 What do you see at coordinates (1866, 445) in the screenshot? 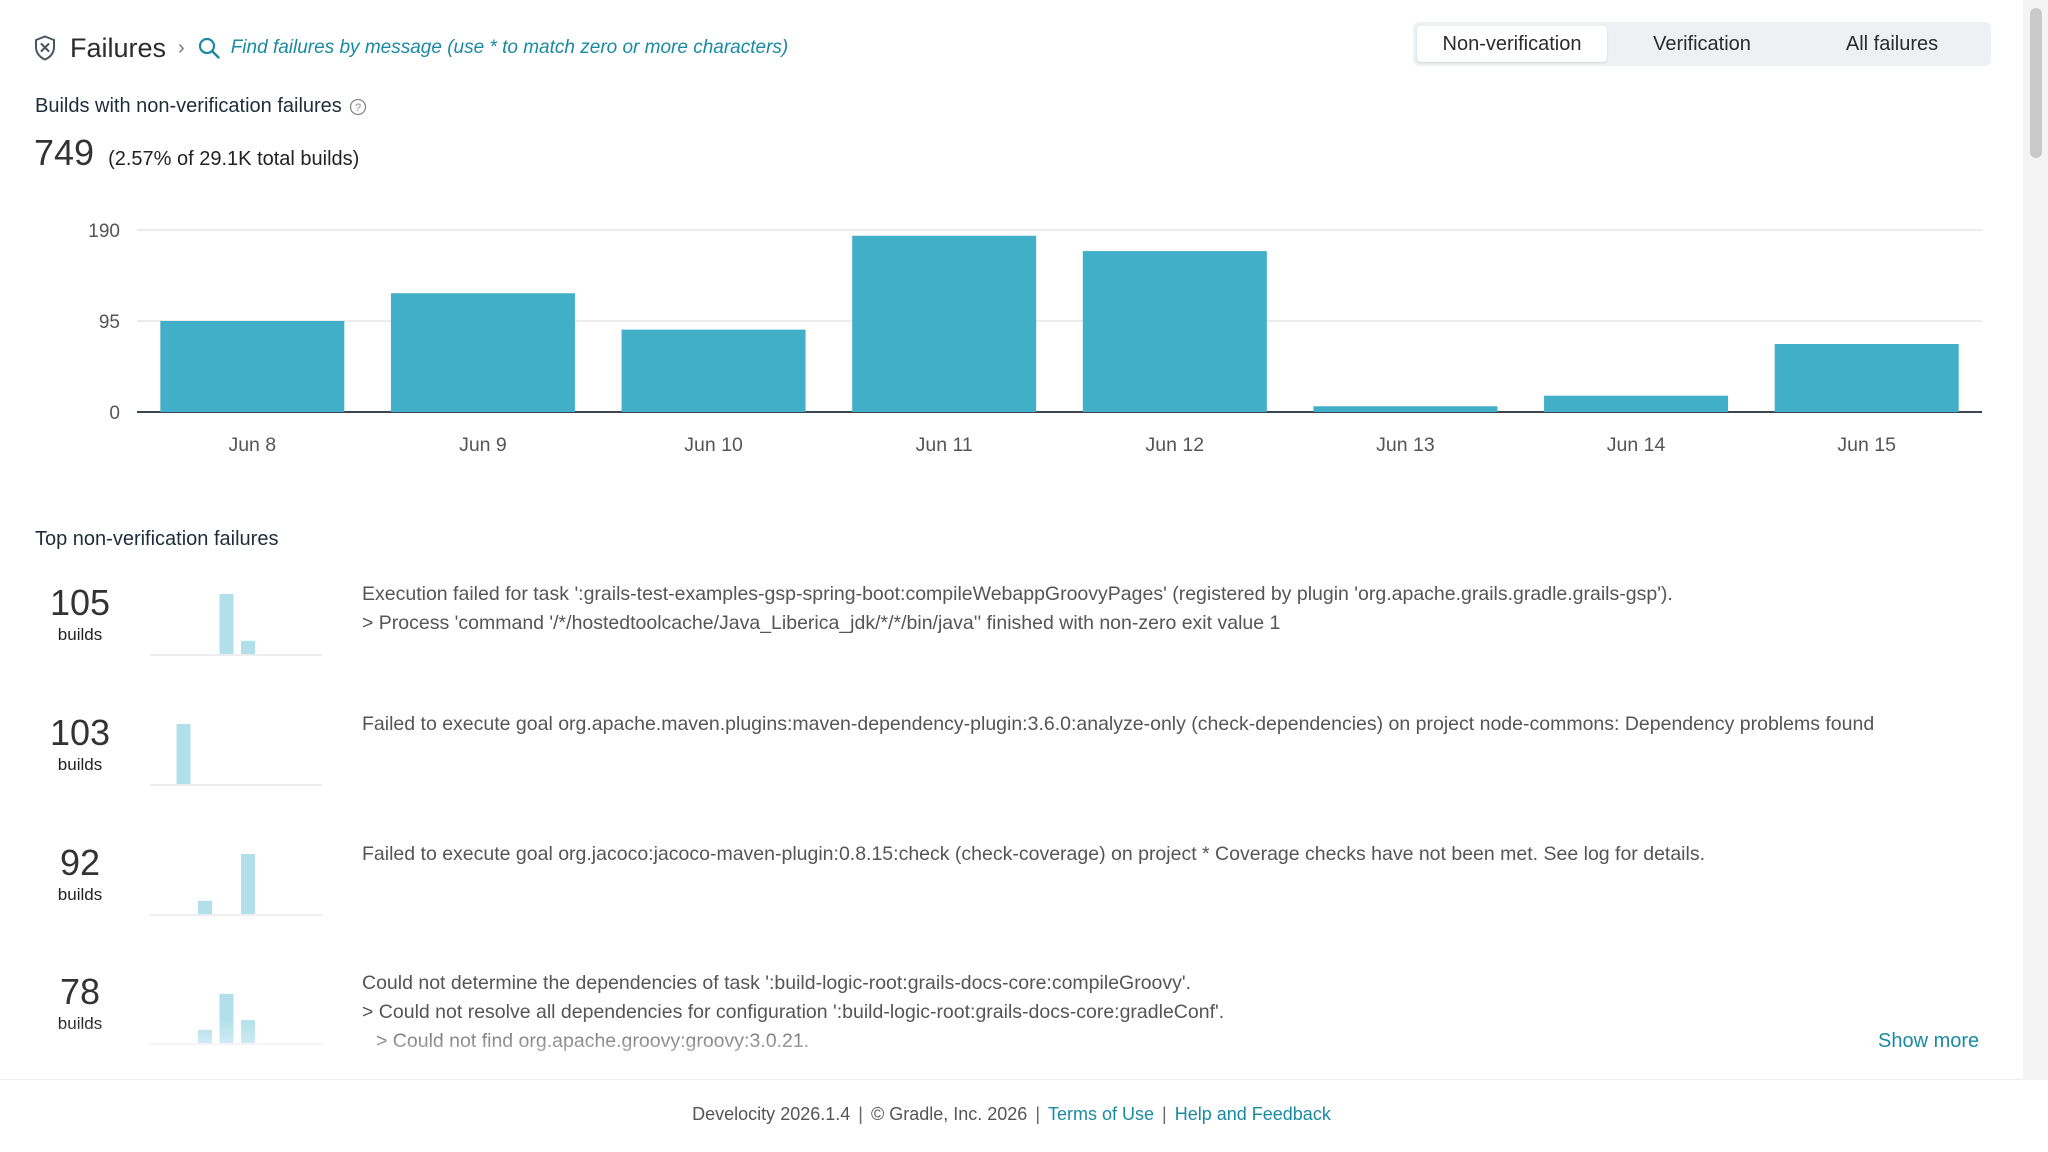
I see `x-tick-label: Jun 15` at bounding box center [1866, 445].